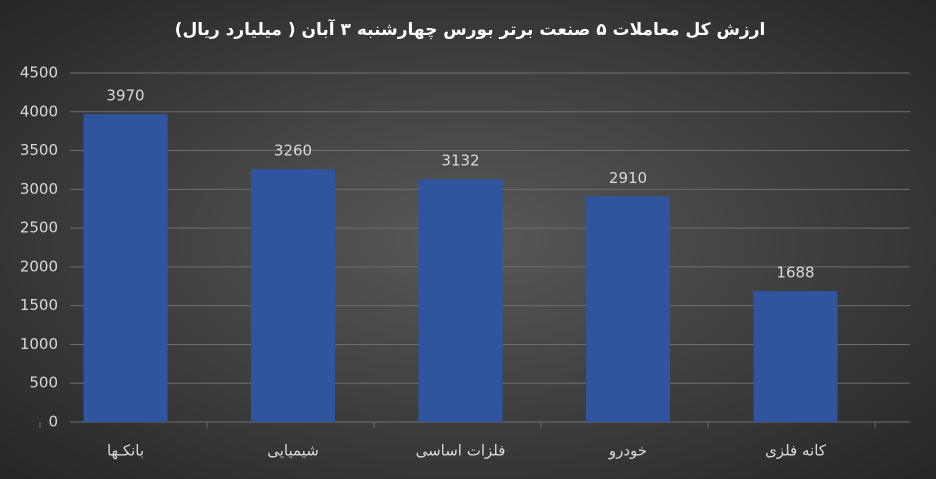  What do you see at coordinates (293, 451) in the screenshot?
I see `x-tick-label: شیمیایی` at bounding box center [293, 451].